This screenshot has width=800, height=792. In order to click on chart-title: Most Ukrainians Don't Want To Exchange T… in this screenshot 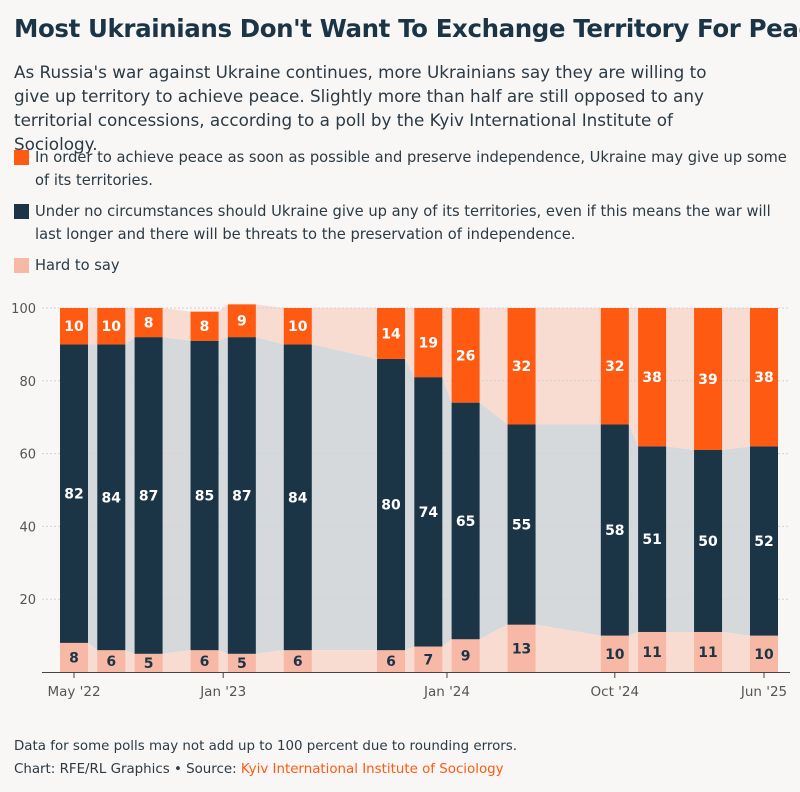, I will do `click(407, 28)`.